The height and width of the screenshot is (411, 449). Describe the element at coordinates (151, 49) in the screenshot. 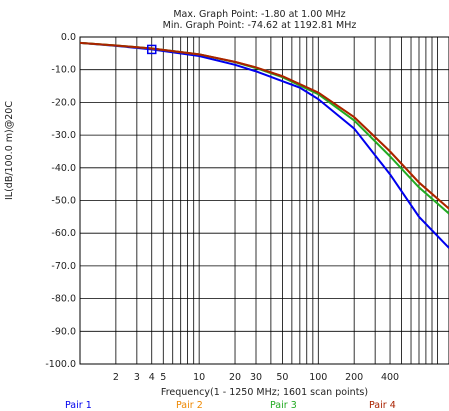

I see `graph-point-marker` at that location.